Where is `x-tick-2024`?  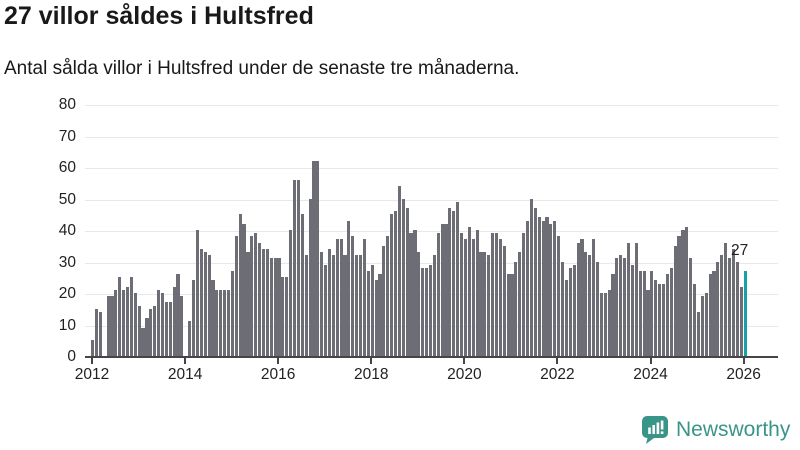
x-tick-2024 is located at coordinates (650, 360).